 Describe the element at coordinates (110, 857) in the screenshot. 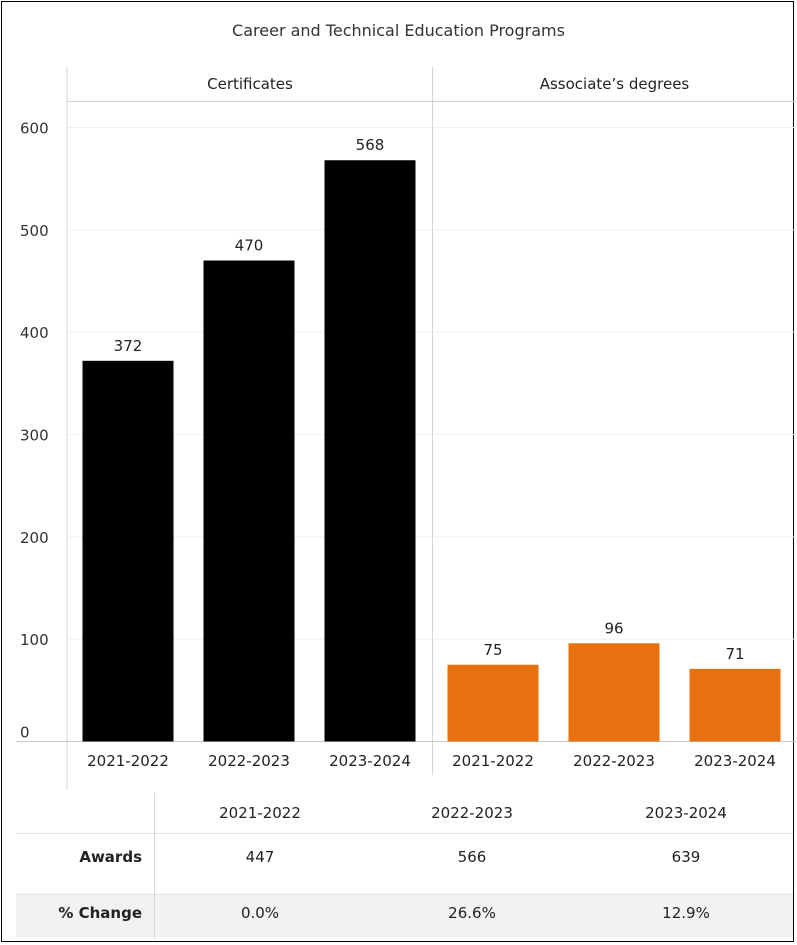

I see `table-row-label-awards: Awards` at that location.